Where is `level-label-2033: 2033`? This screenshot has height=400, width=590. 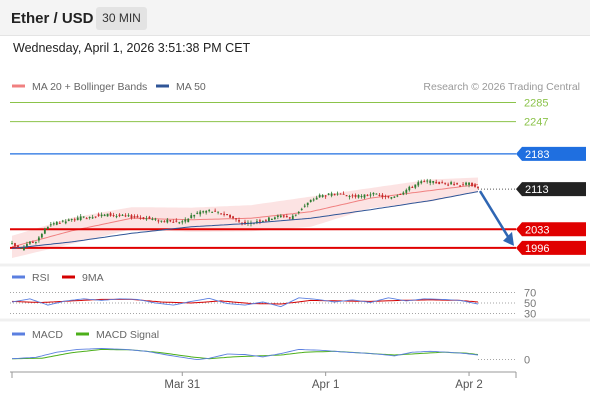 level-label-2033: 2033 is located at coordinates (537, 230).